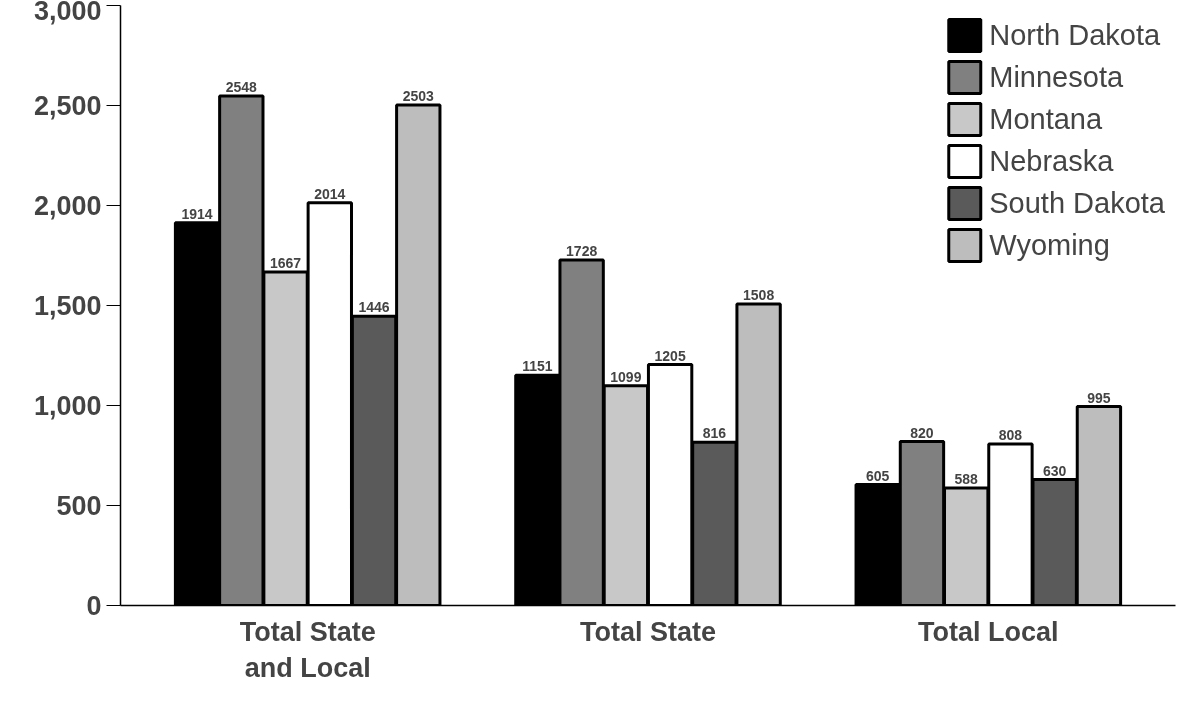  I want to click on data-label: 630, so click(1055, 470).